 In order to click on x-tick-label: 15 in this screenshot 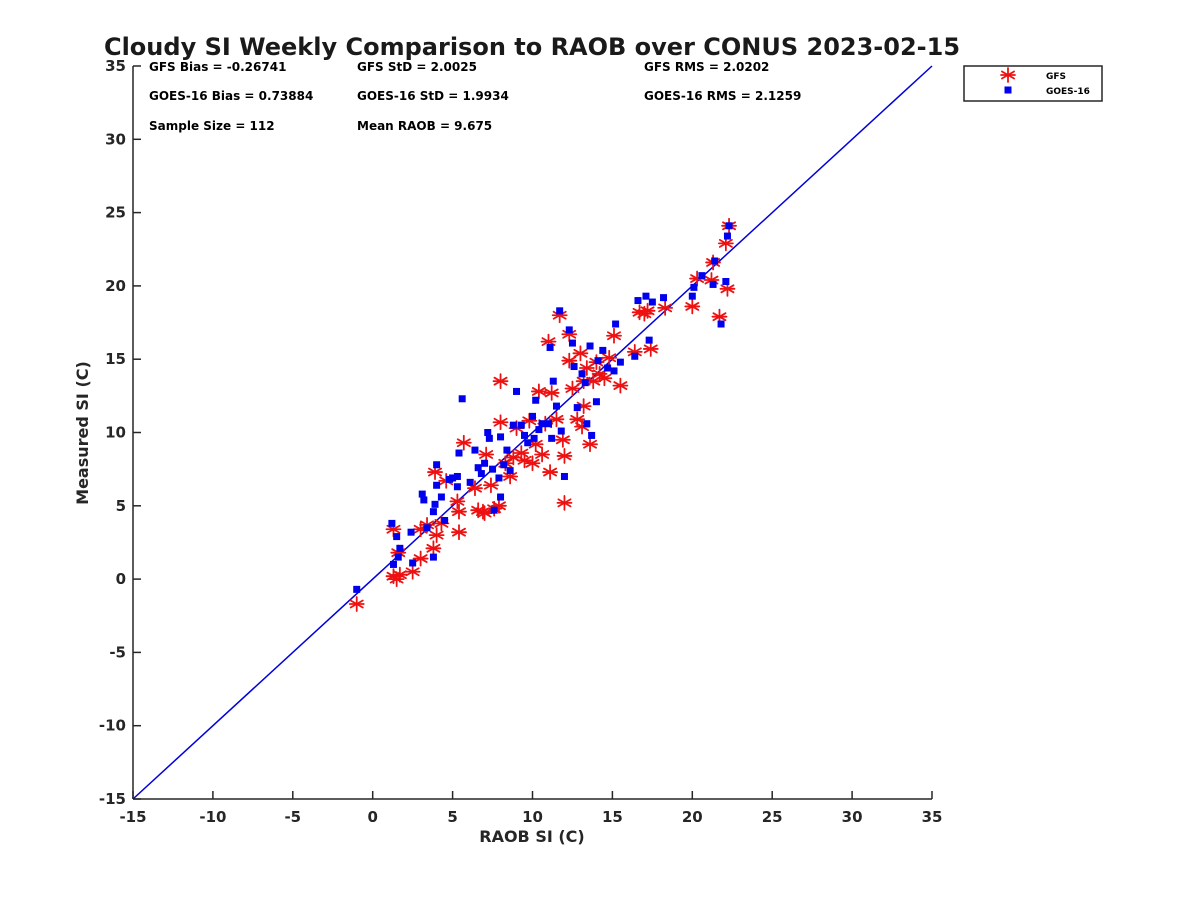, I will do `click(612, 817)`.